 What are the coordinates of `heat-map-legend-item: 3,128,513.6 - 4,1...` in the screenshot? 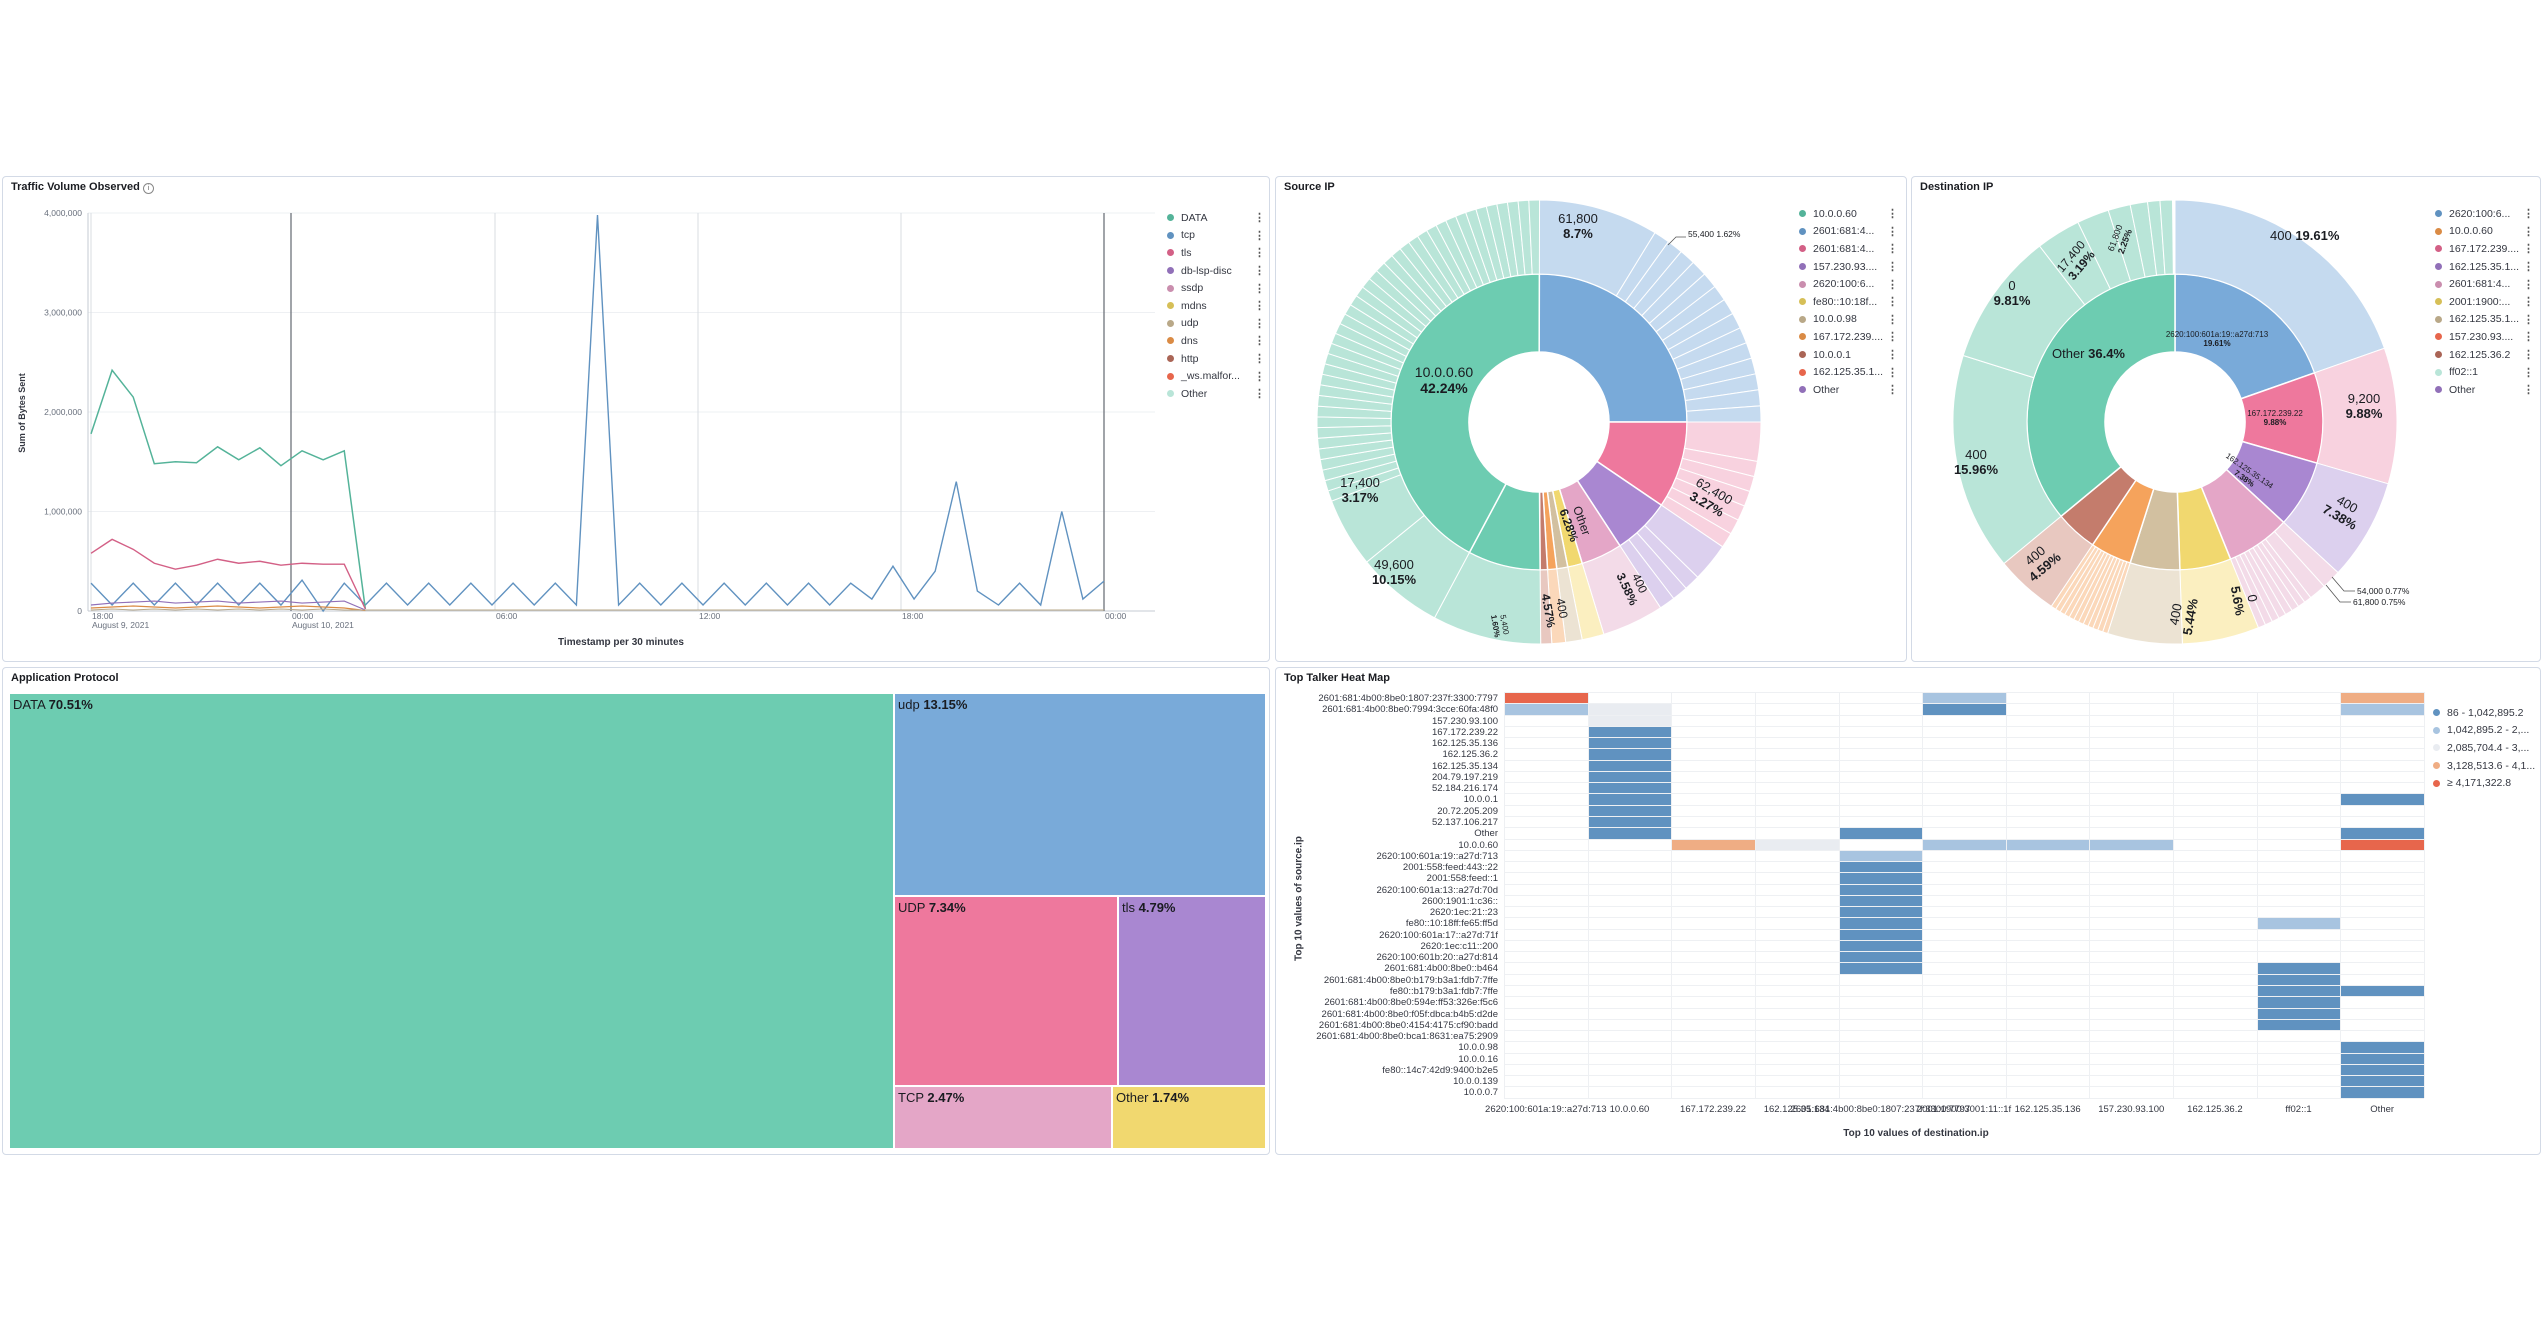 It's located at (2485, 766).